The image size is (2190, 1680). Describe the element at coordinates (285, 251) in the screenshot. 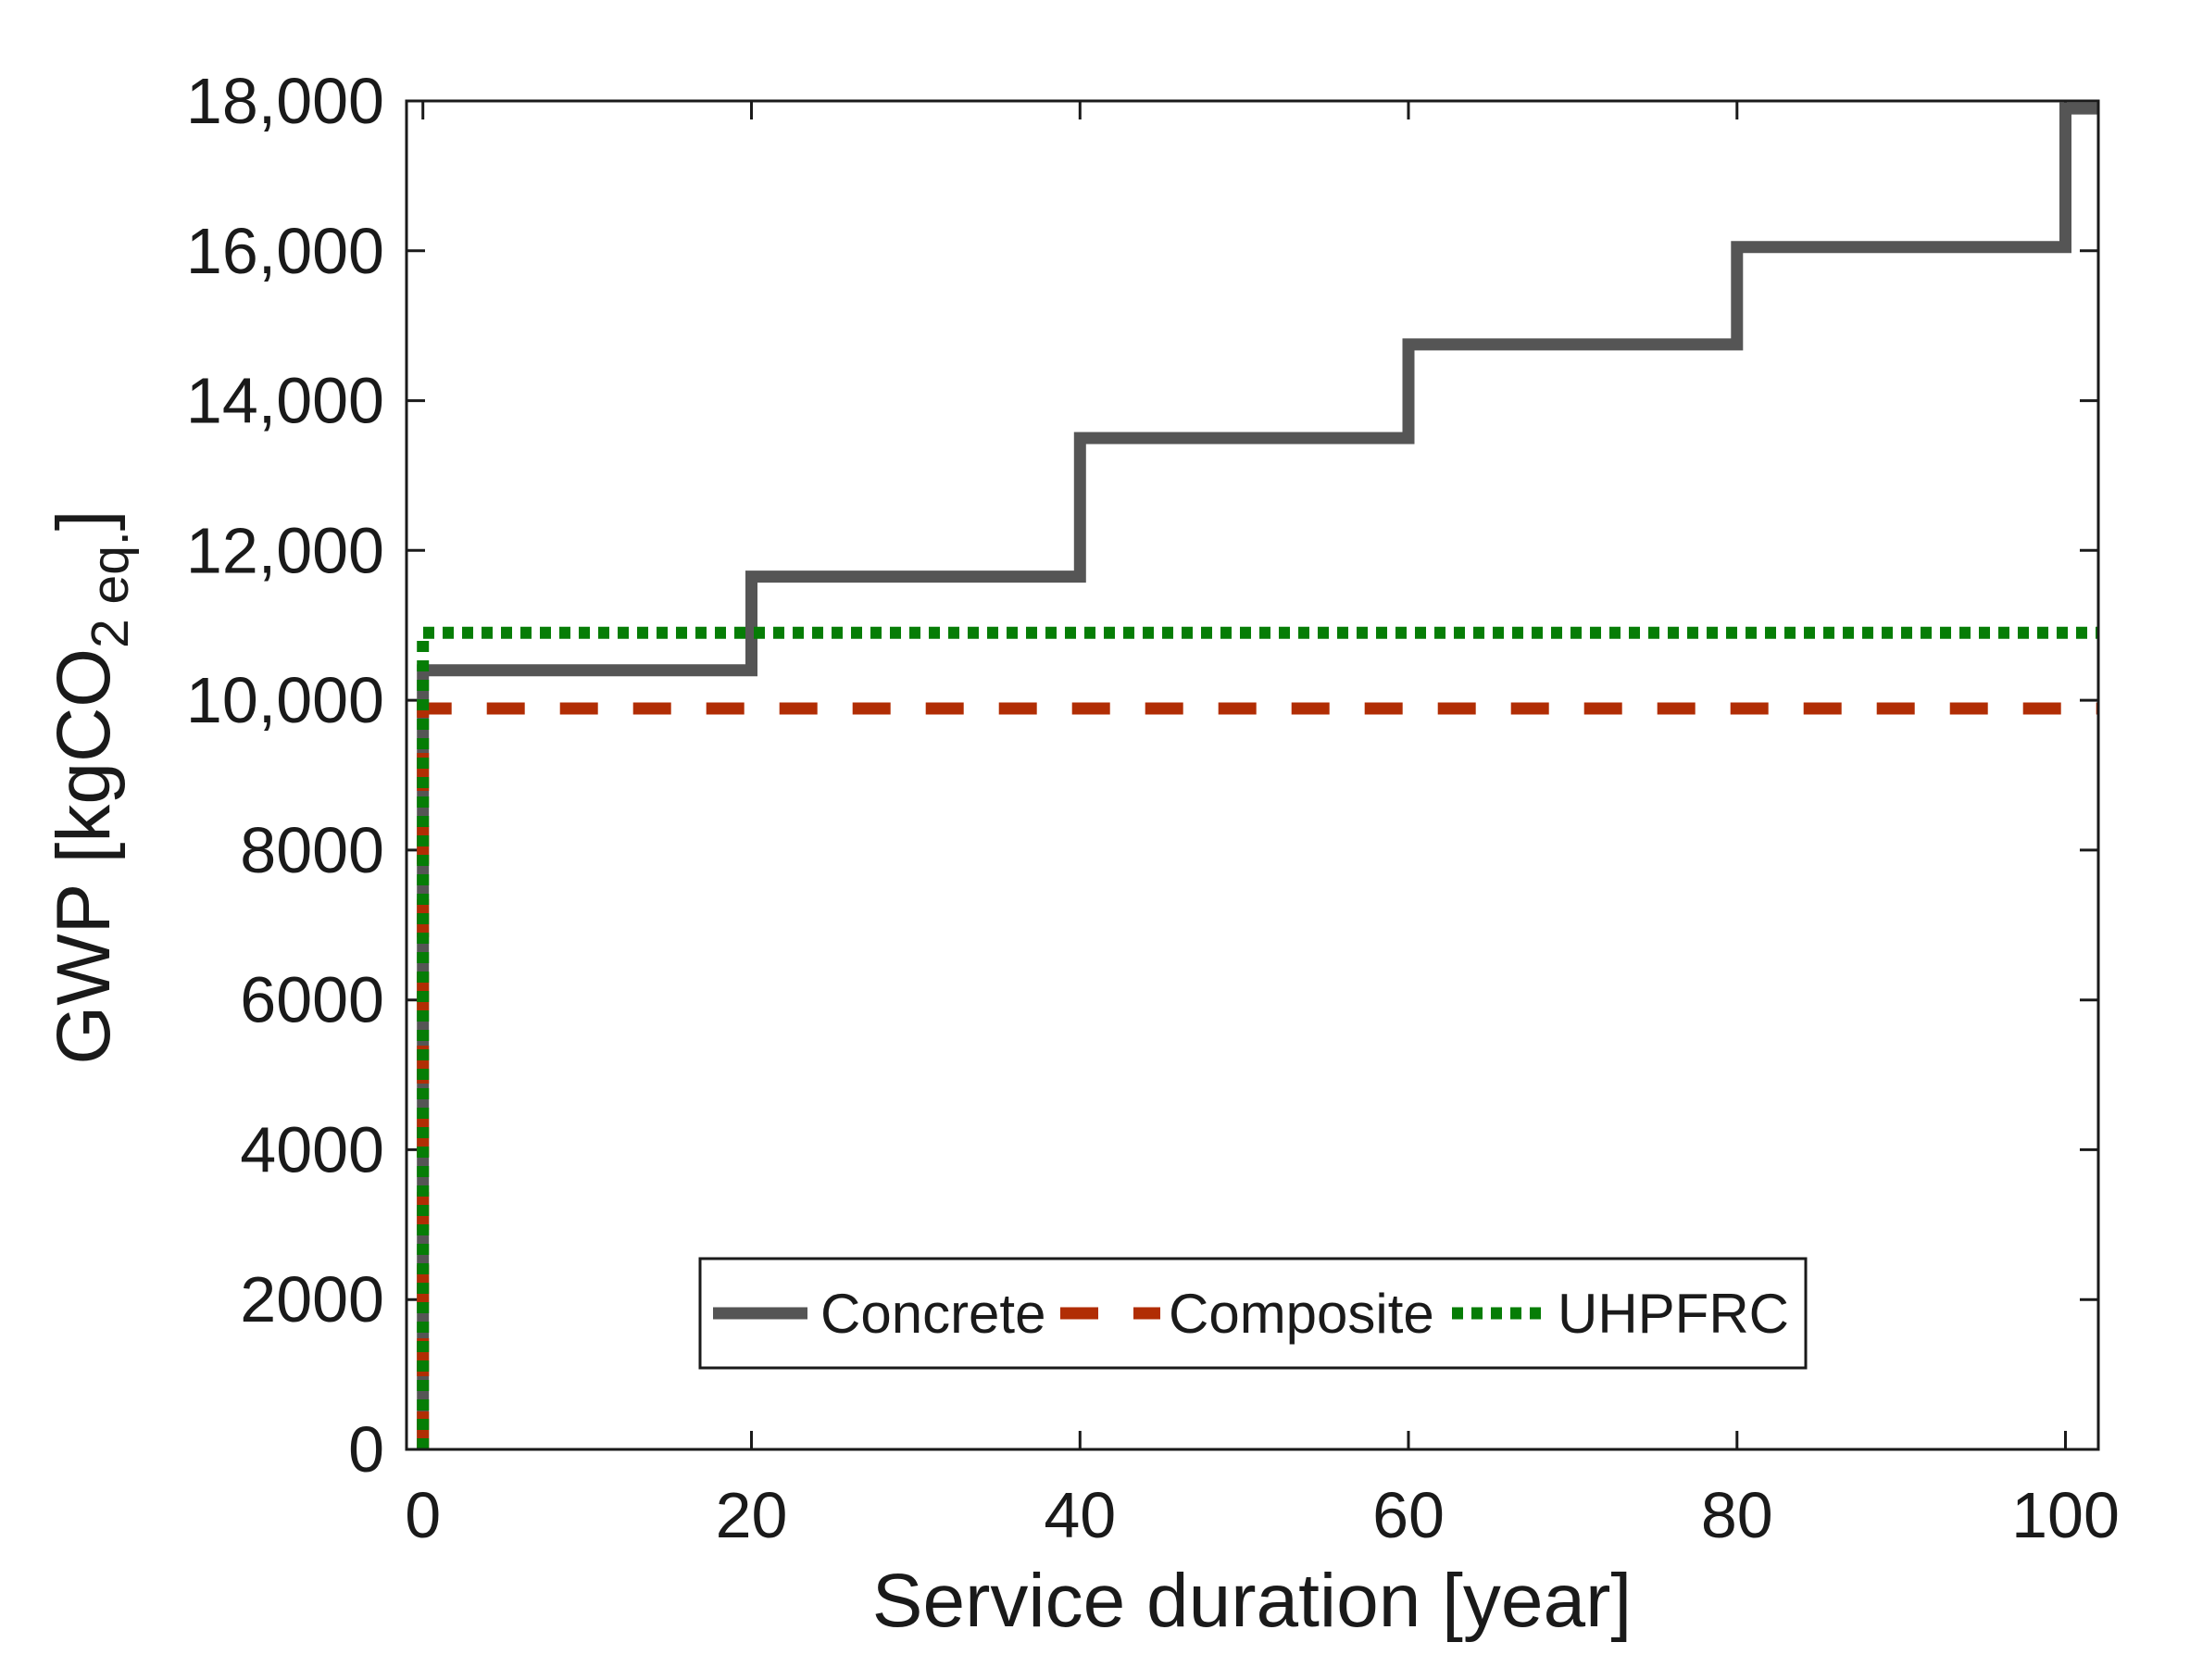

I see `y-tick-label: 16,000` at that location.